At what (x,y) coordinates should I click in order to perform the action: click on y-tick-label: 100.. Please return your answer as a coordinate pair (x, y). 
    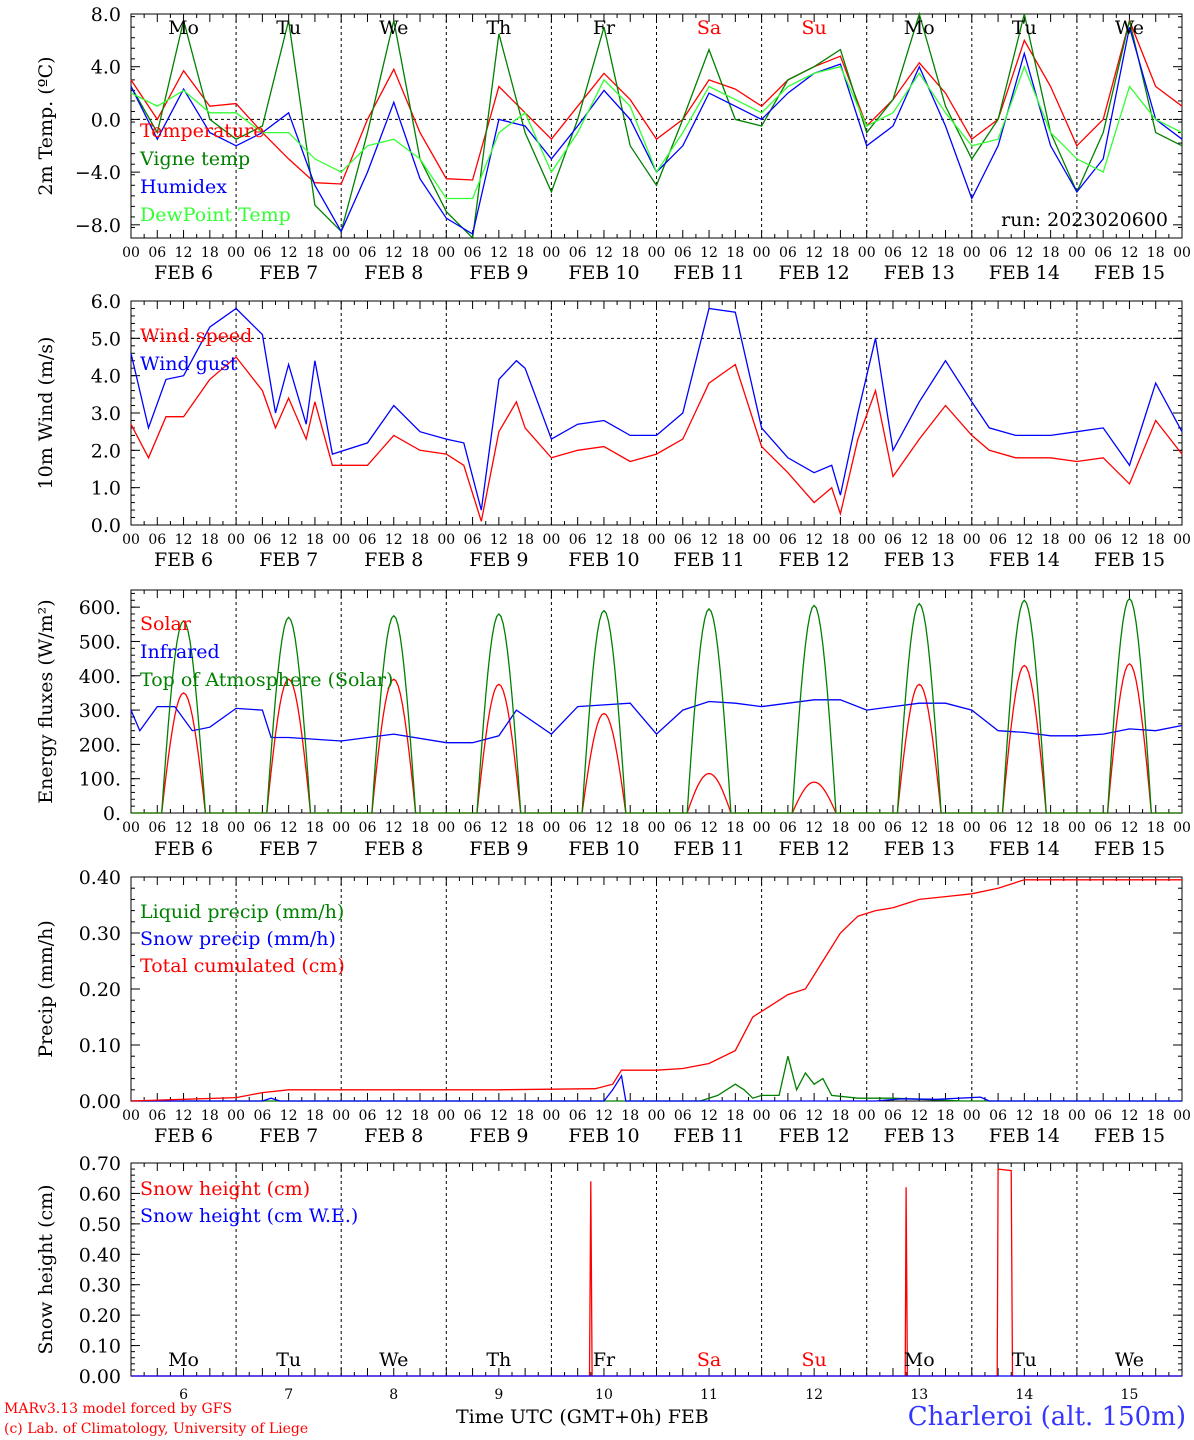
    Looking at the image, I should click on (100, 780).